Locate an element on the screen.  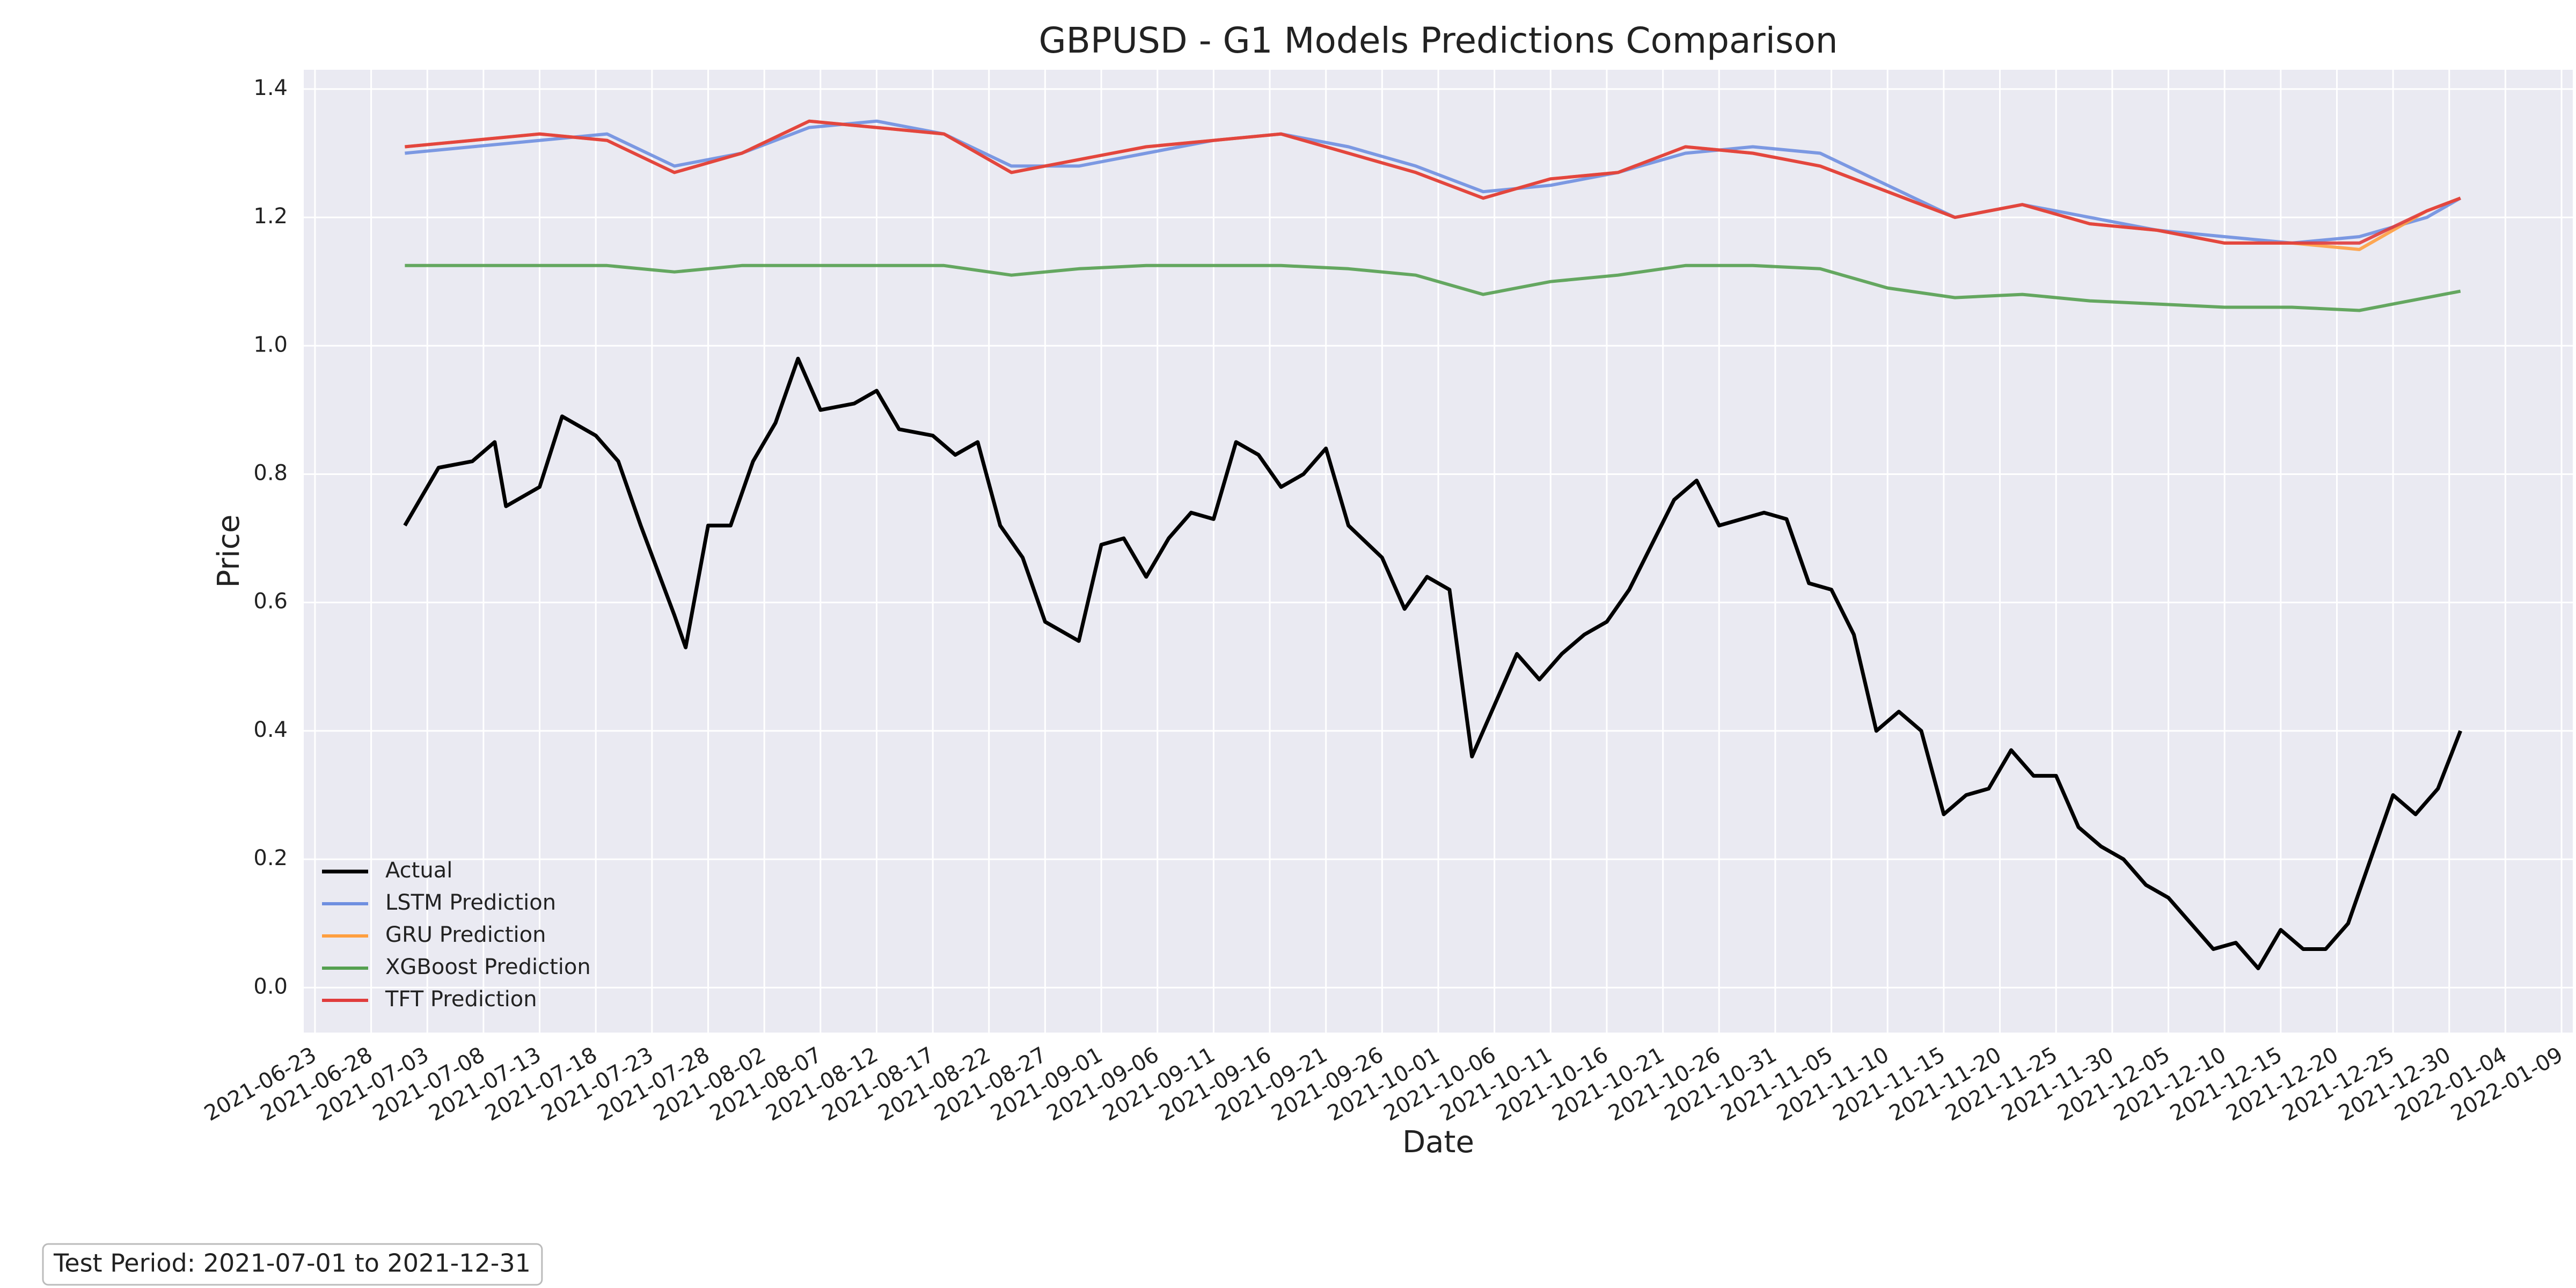
legend-label: LSTM Prediction is located at coordinates (470, 902).